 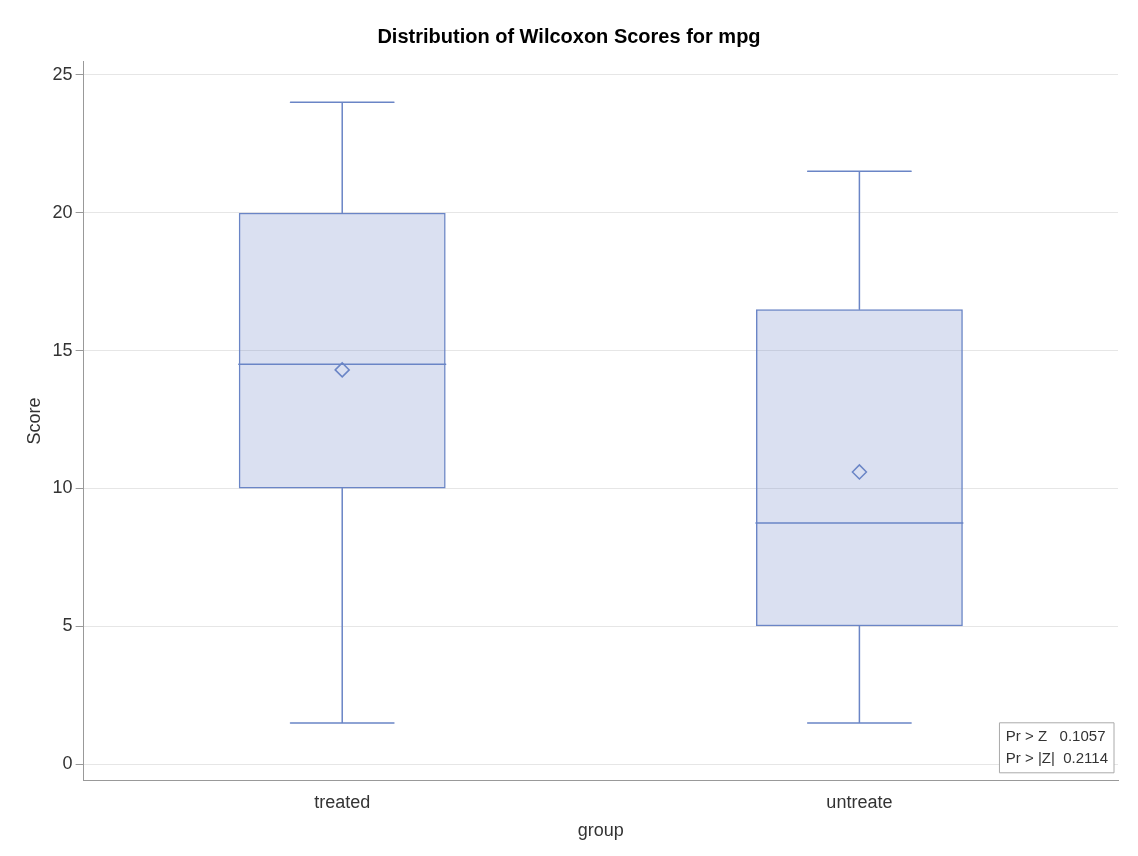 I want to click on annotation: Pr > |Z| 0.2114, so click(x=1057, y=757).